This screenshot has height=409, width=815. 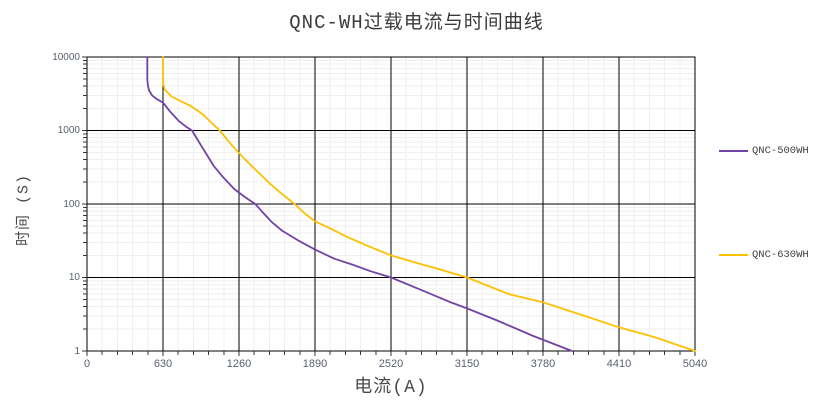 I want to click on chart-title: QNC-WH过载电流与时间曲线, so click(x=416, y=23).